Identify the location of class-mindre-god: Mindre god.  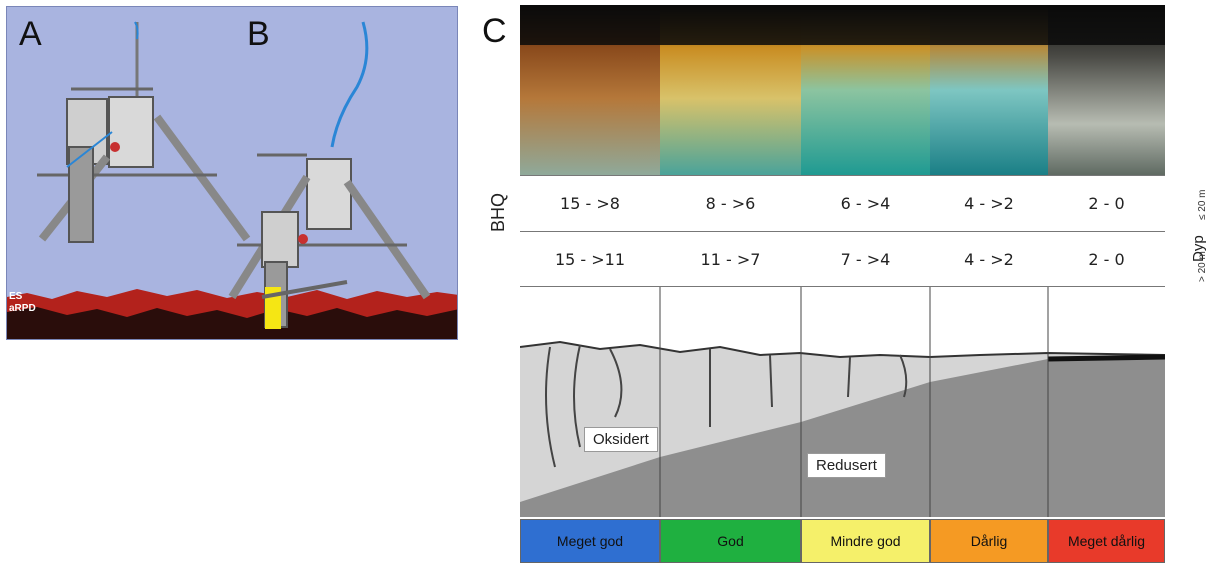
(865, 541).